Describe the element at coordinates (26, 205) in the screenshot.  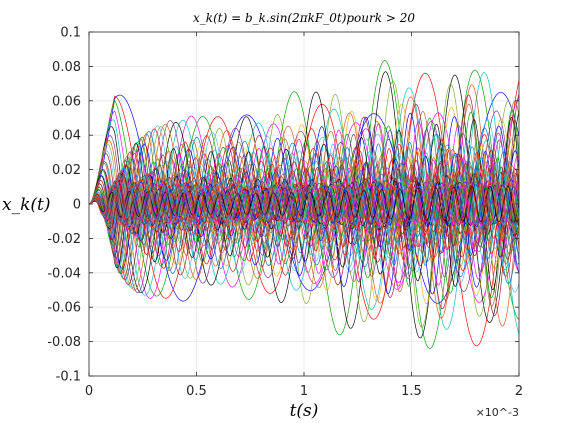
I see `y-axis-label: x_k(t)` at that location.